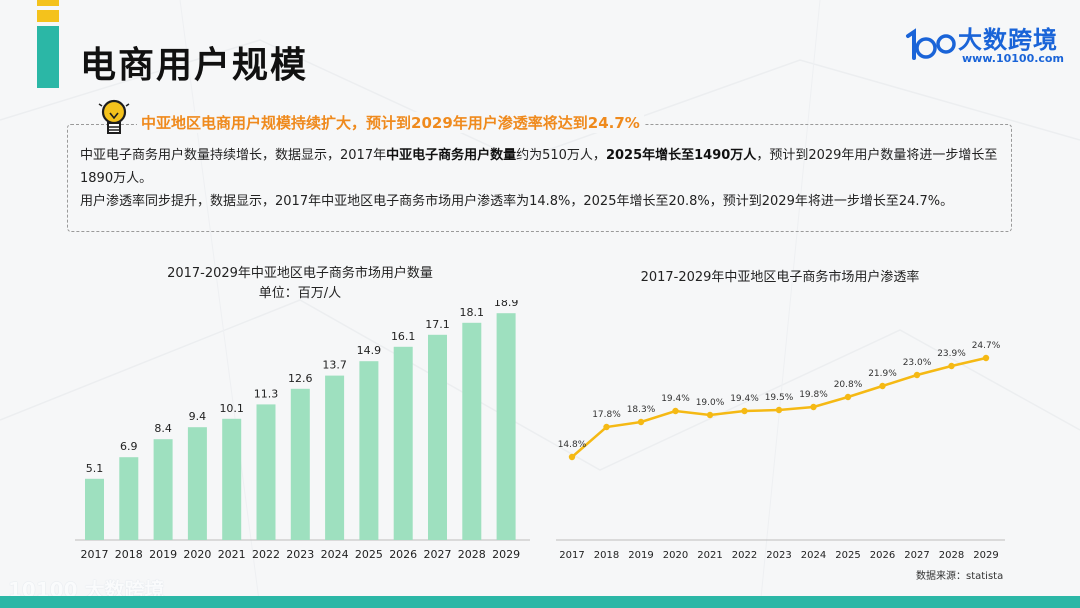 The height and width of the screenshot is (608, 1080). What do you see at coordinates (882, 386) in the screenshot?
I see `point-2026` at bounding box center [882, 386].